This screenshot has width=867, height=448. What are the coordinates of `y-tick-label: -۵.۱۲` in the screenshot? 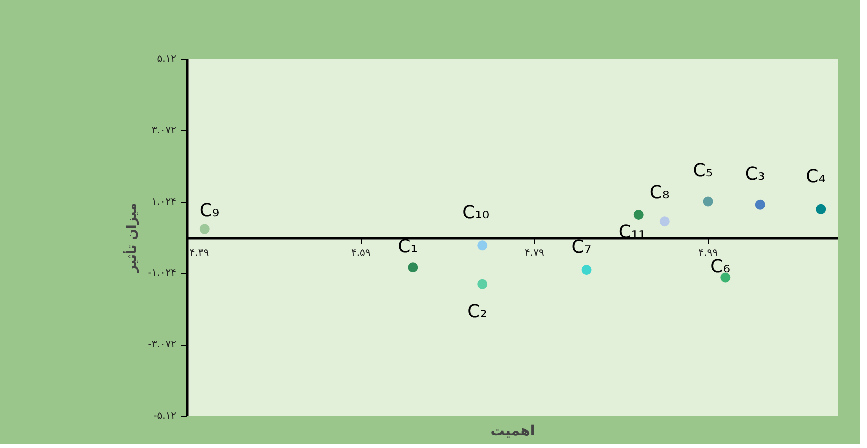 It's located at (165, 416).